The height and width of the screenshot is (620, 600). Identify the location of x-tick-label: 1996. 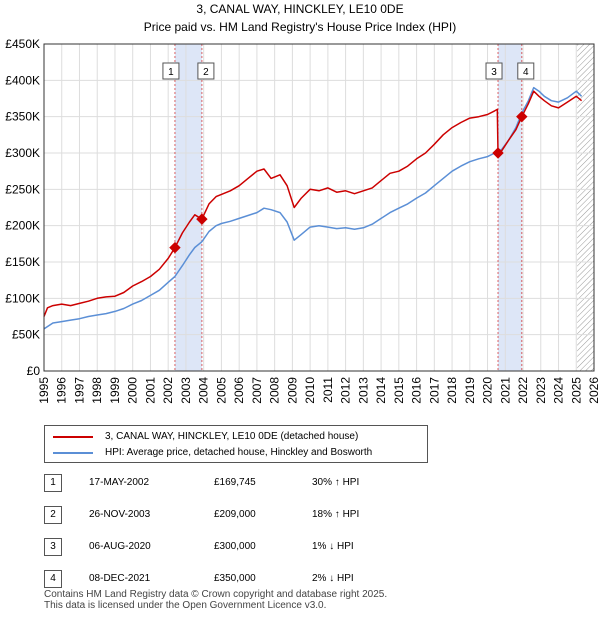
(62, 390).